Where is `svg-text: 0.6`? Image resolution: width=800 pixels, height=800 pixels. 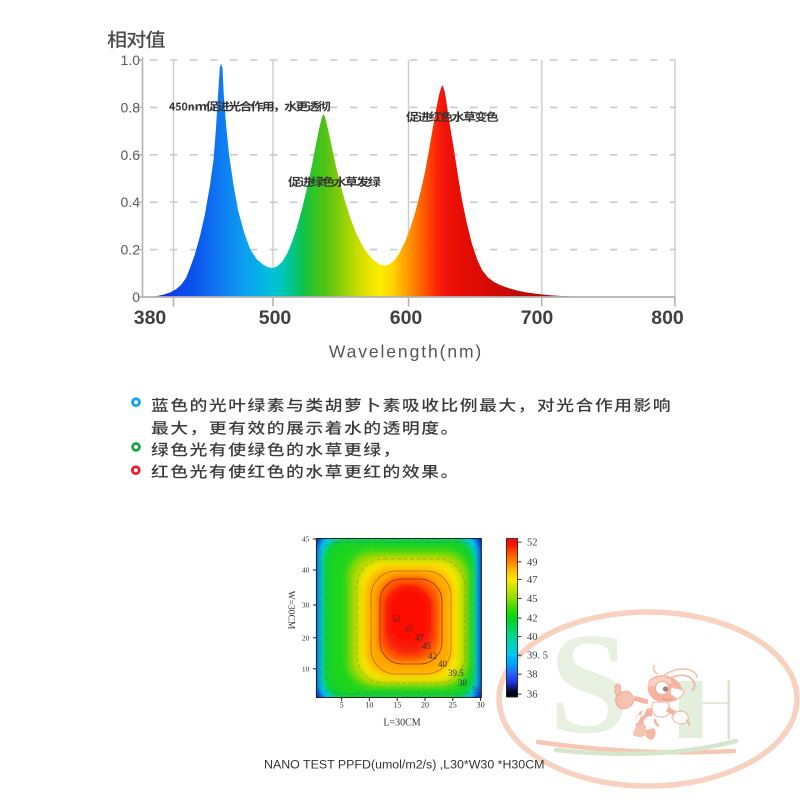 svg-text: 0.6 is located at coordinates (131, 155).